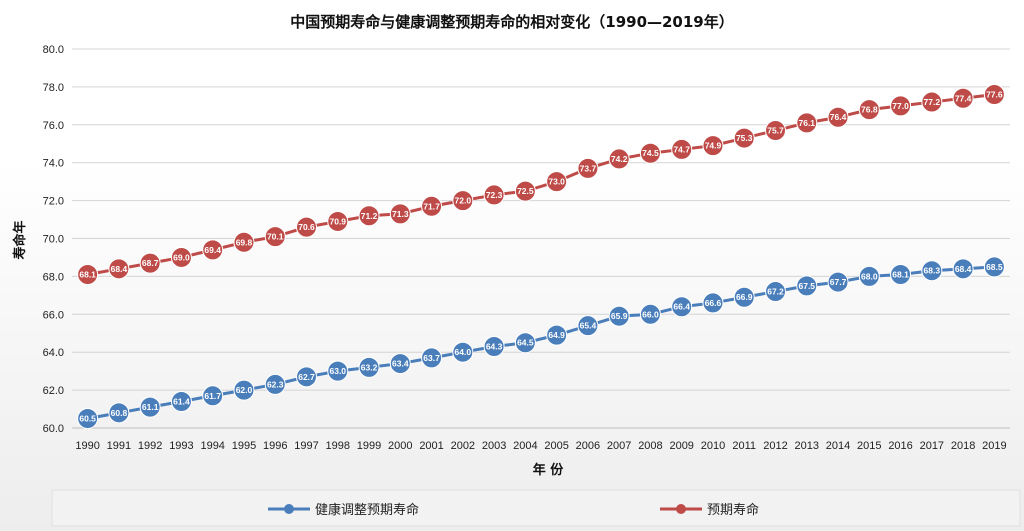 Image resolution: width=1024 pixels, height=531 pixels. Describe the element at coordinates (337, 221) in the screenshot. I see `data-label: 70.9` at that location.